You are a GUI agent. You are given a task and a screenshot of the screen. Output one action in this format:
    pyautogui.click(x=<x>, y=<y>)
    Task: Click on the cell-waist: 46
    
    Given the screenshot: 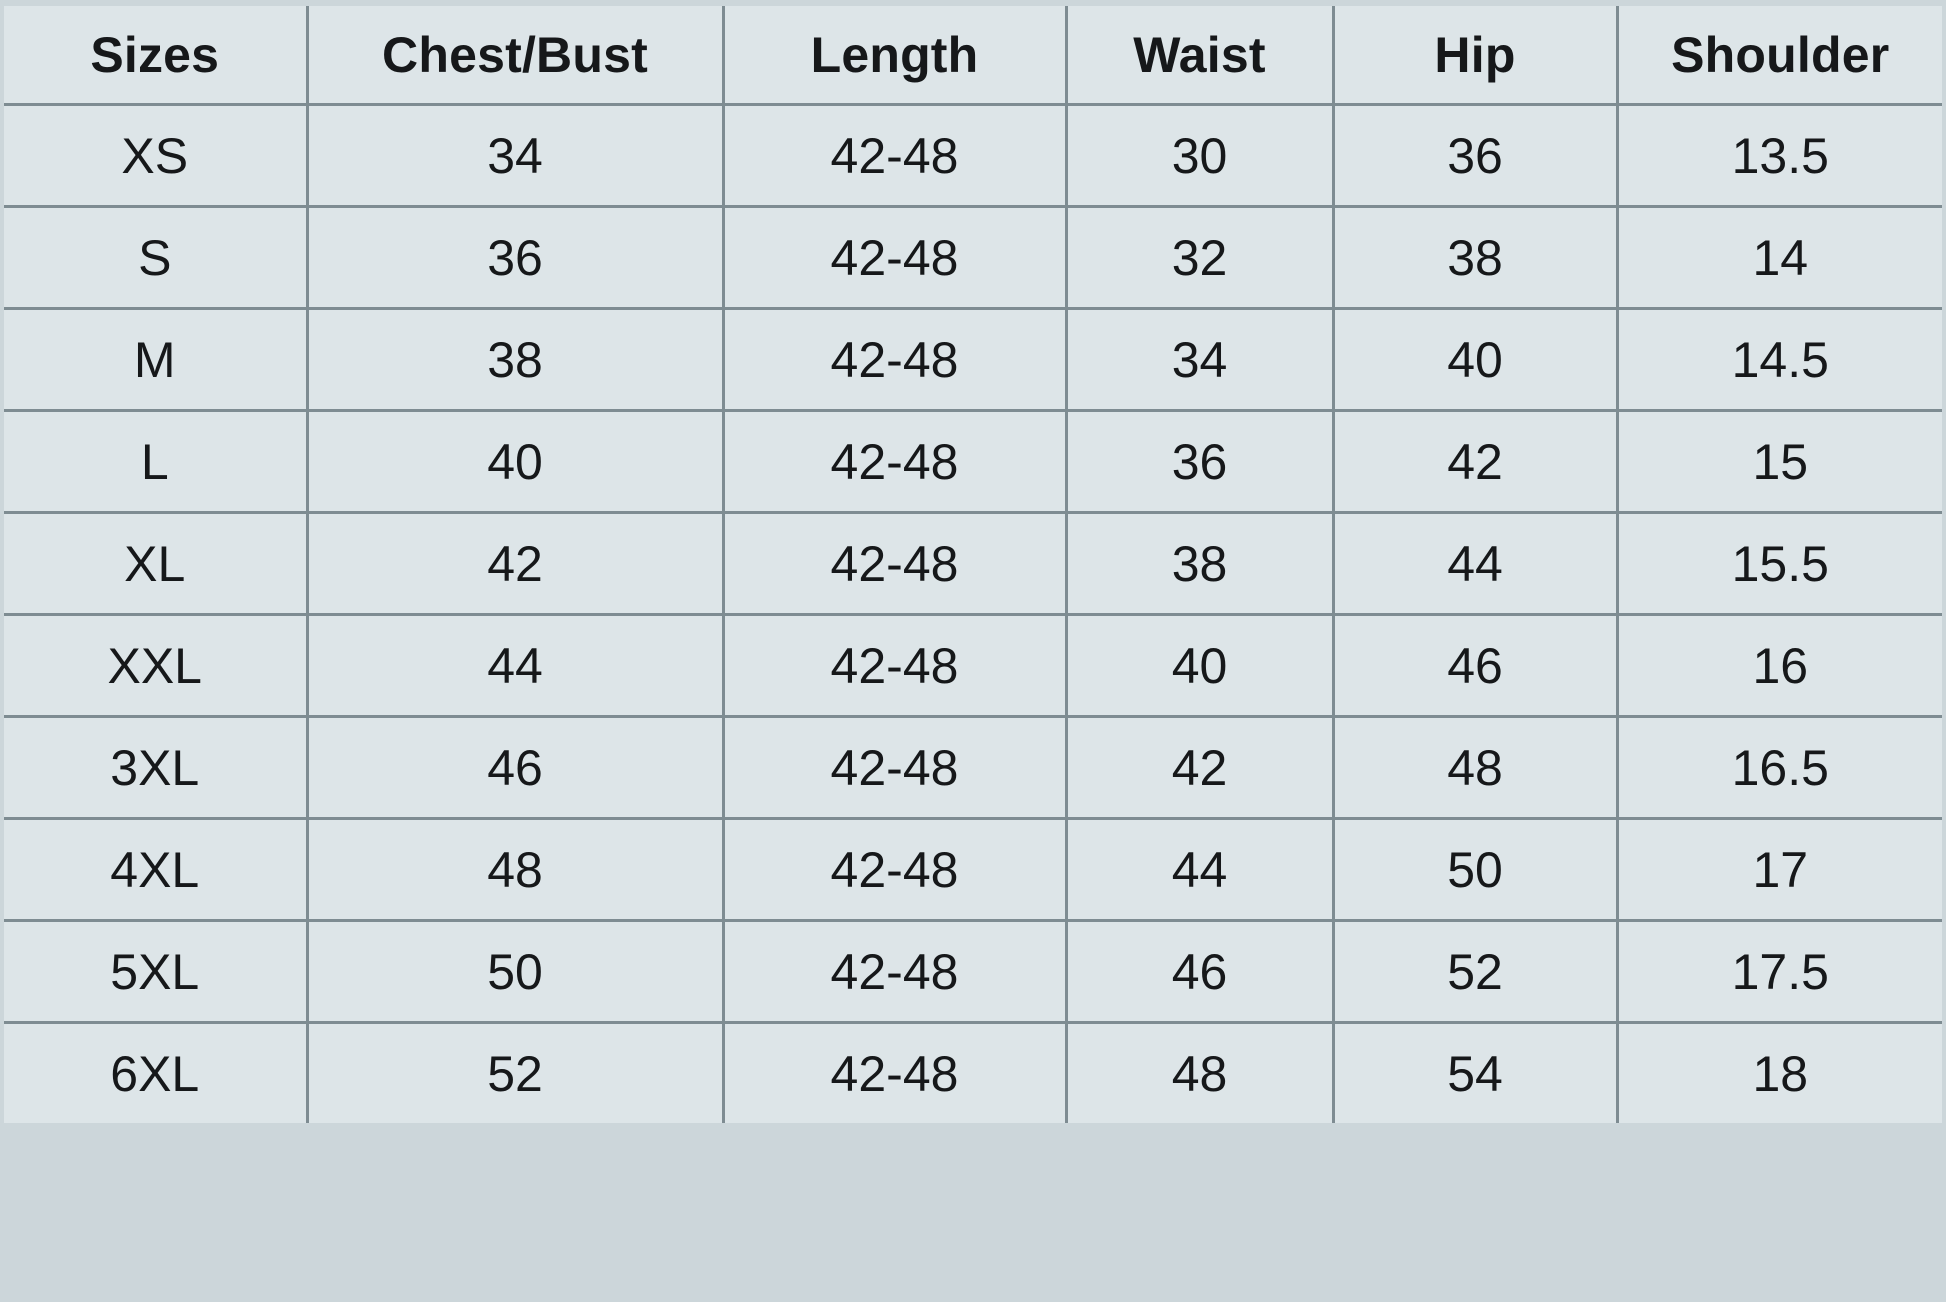 What is the action you would take?
    pyautogui.click(x=1198, y=972)
    